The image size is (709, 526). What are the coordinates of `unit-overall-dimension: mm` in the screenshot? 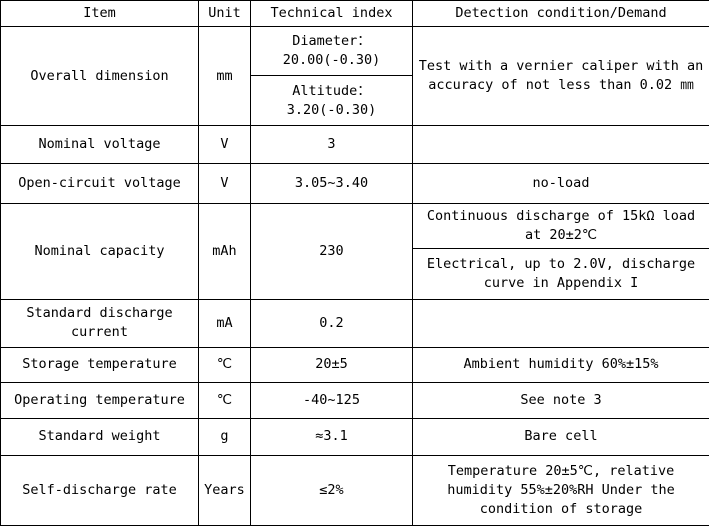 It's located at (224, 76).